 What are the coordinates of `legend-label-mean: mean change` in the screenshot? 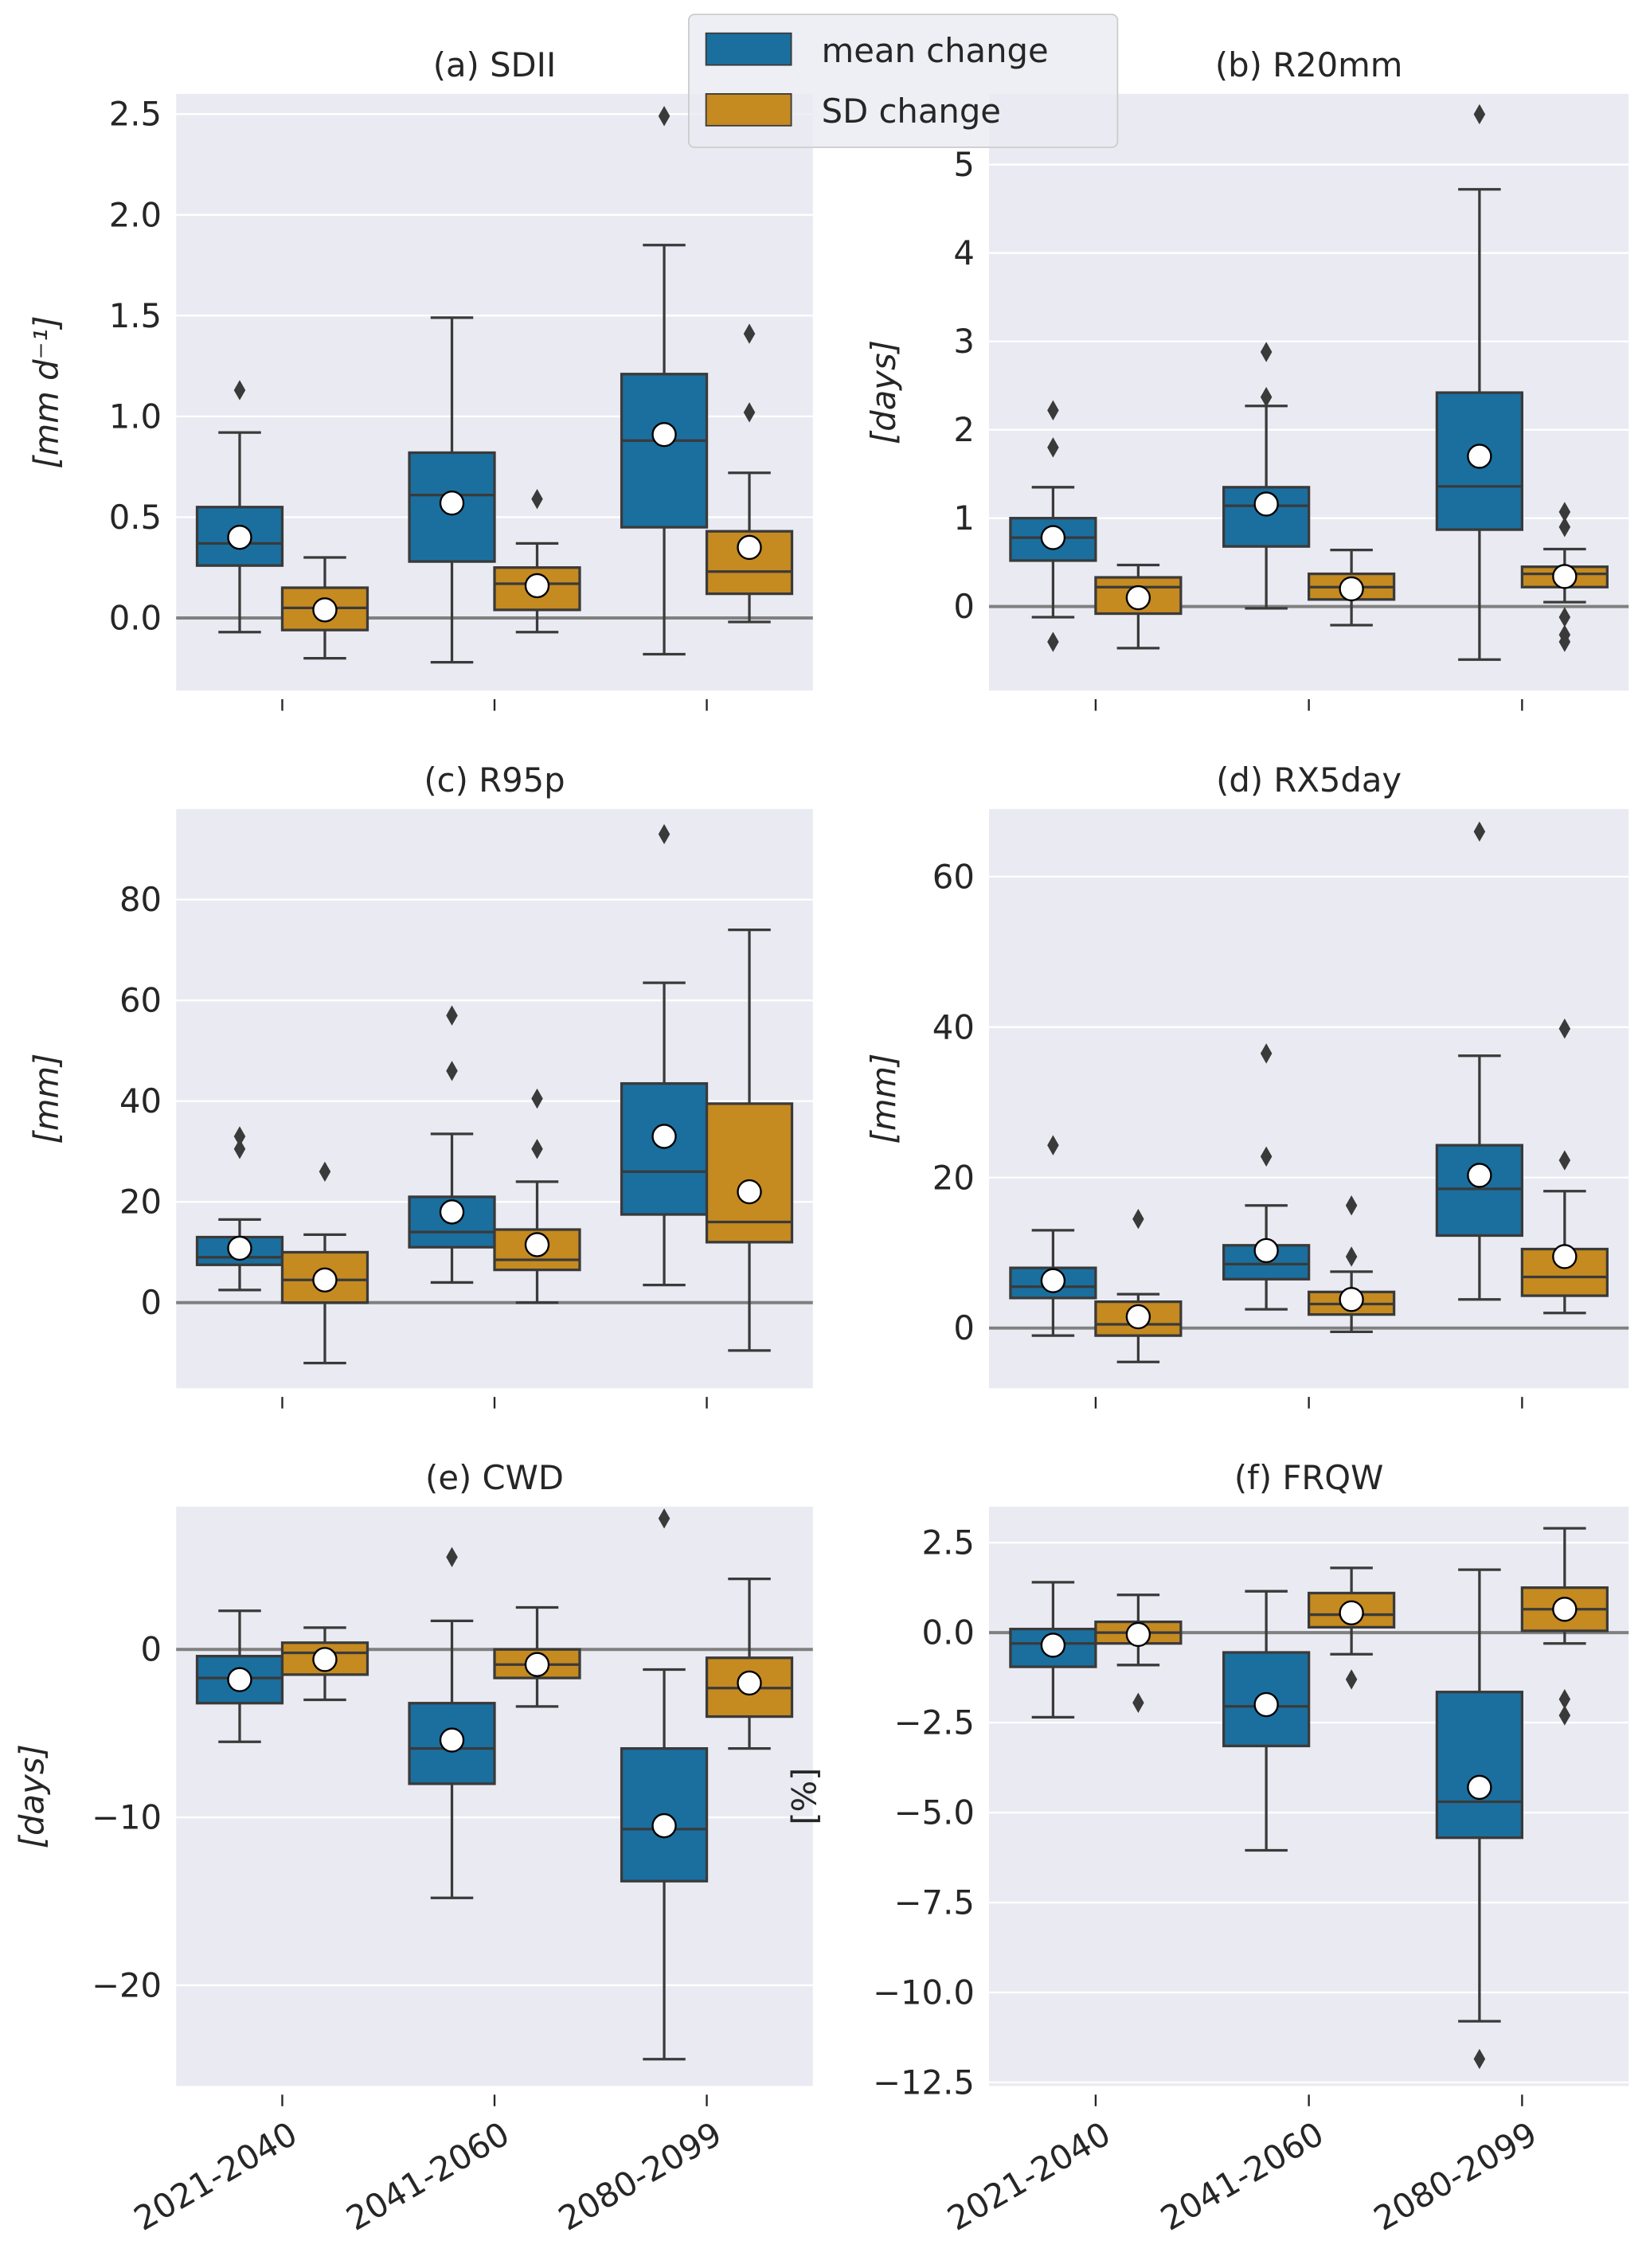 It's located at (936, 50).